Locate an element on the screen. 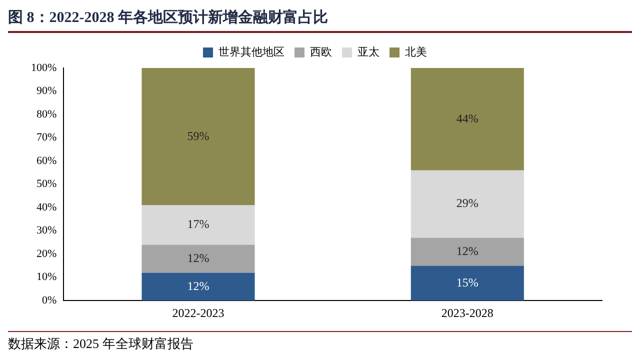 The width and height of the screenshot is (640, 359). data-label: 15% is located at coordinates (467, 282).